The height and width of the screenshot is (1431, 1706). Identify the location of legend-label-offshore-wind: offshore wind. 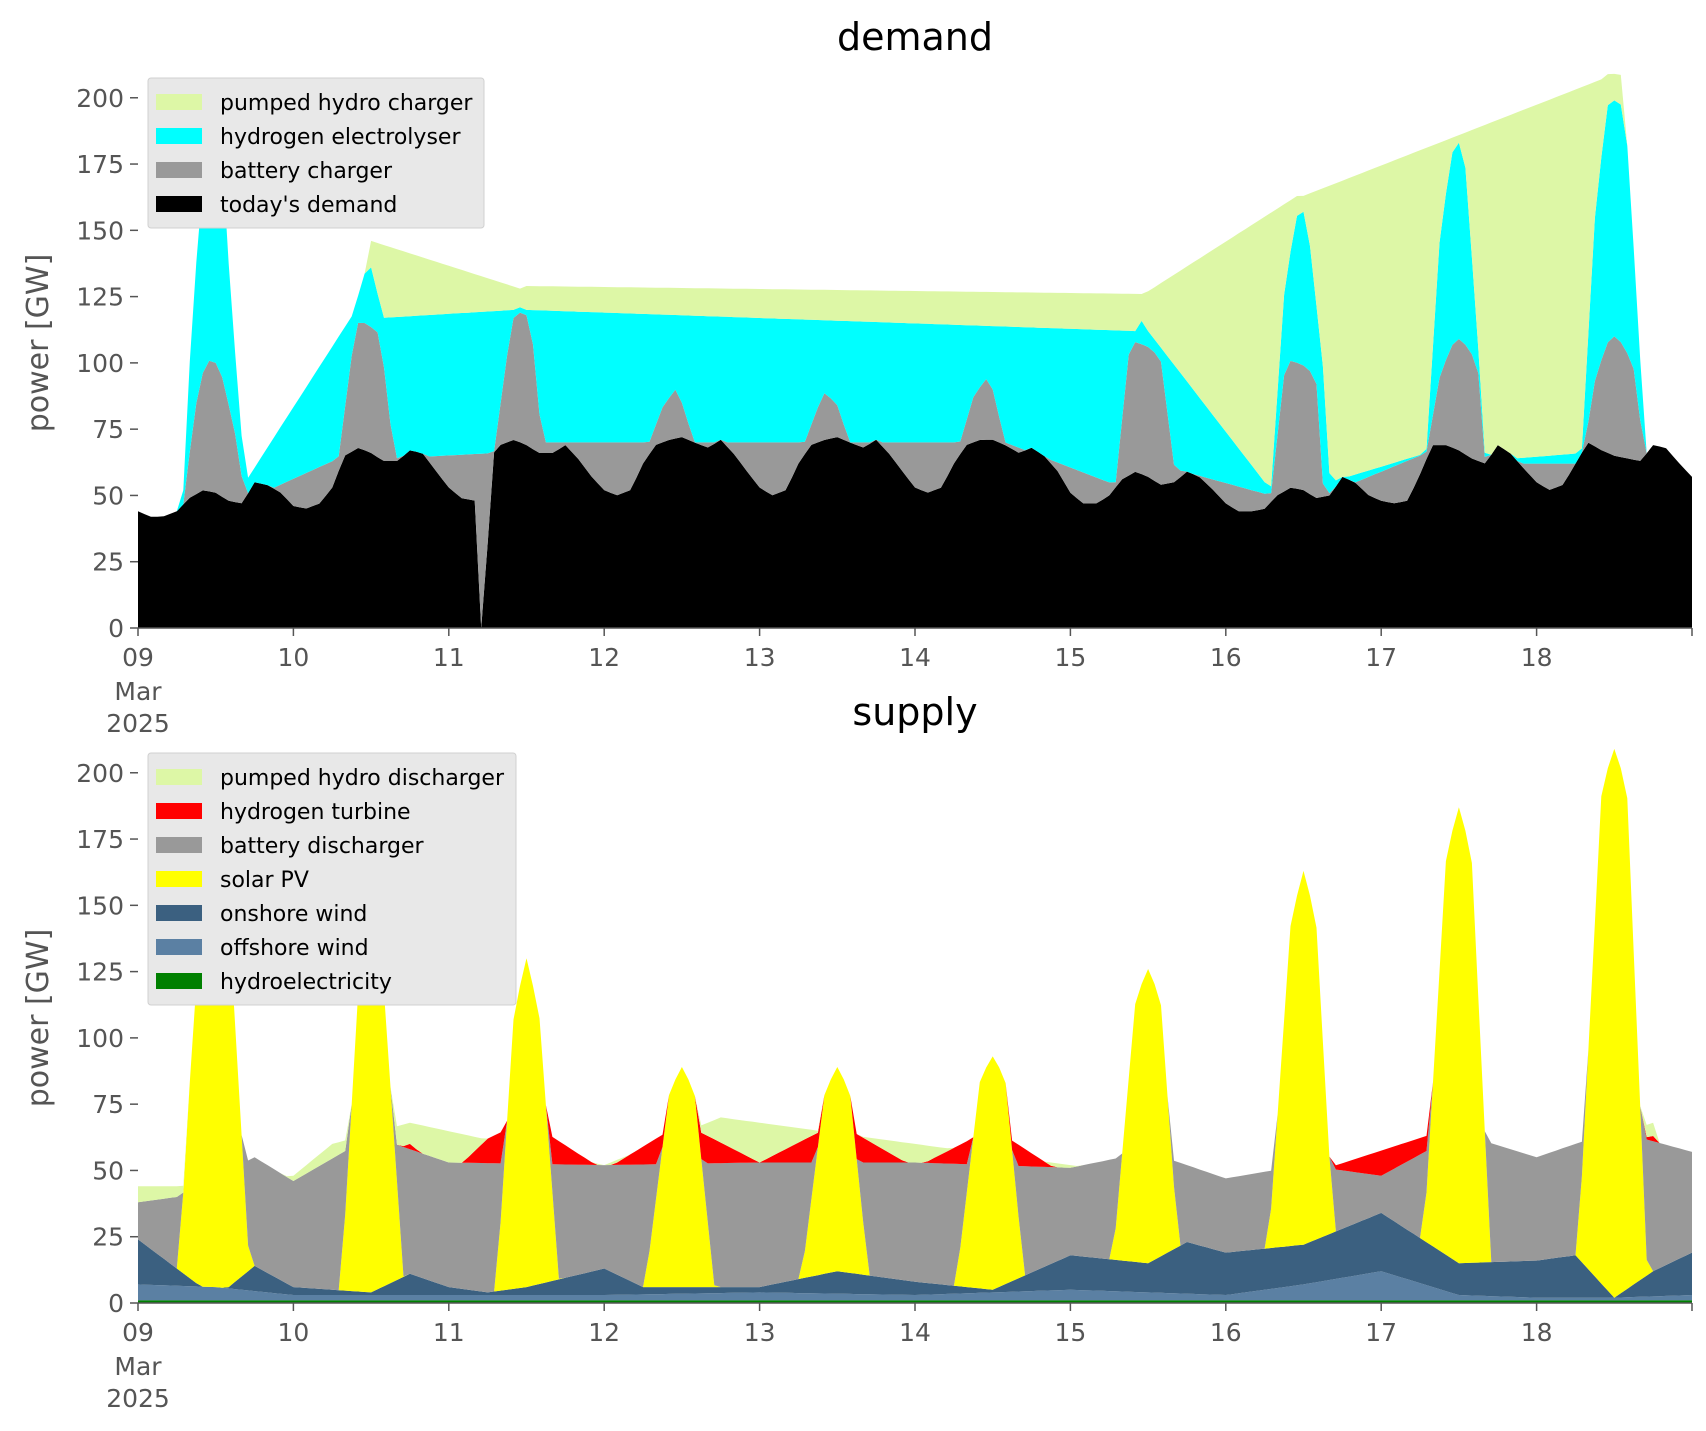
(294, 948).